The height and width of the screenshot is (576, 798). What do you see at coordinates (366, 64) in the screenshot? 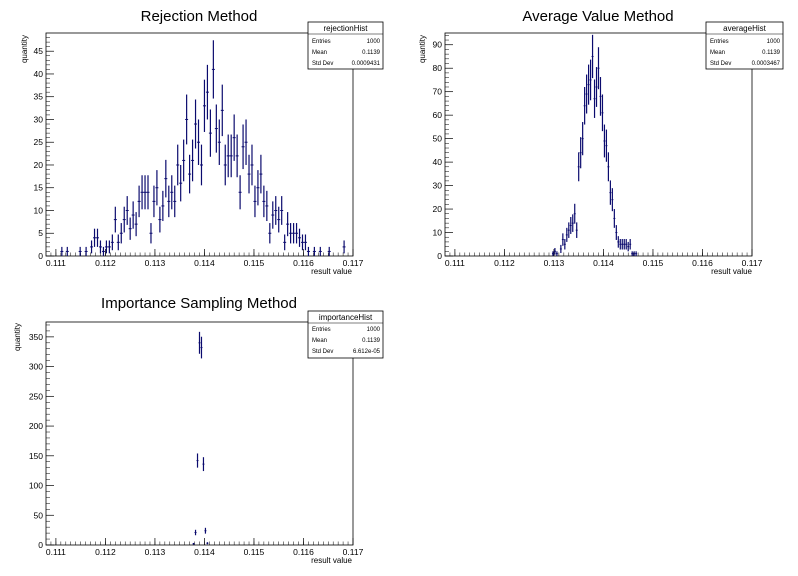
I see `stats-value: 0.0009431` at bounding box center [366, 64].